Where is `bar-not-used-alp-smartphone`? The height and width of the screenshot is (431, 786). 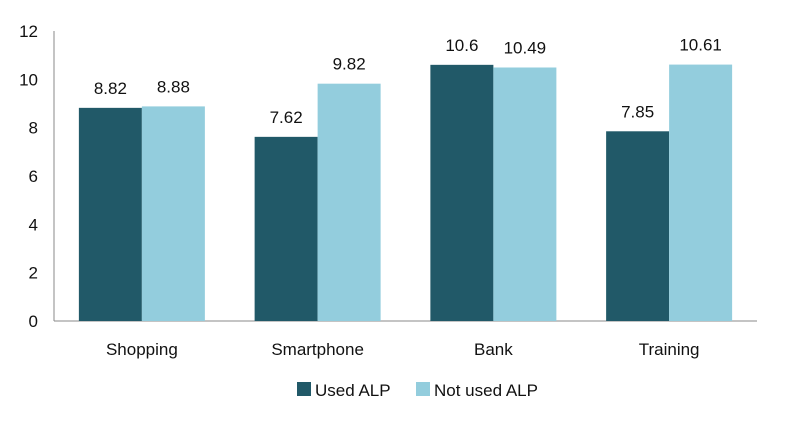 bar-not-used-alp-smartphone is located at coordinates (349, 202).